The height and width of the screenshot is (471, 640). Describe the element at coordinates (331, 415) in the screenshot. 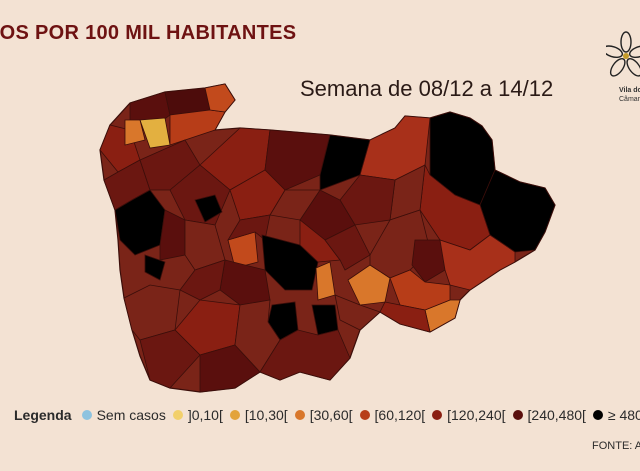

I see `legend-label: [30,60[` at that location.